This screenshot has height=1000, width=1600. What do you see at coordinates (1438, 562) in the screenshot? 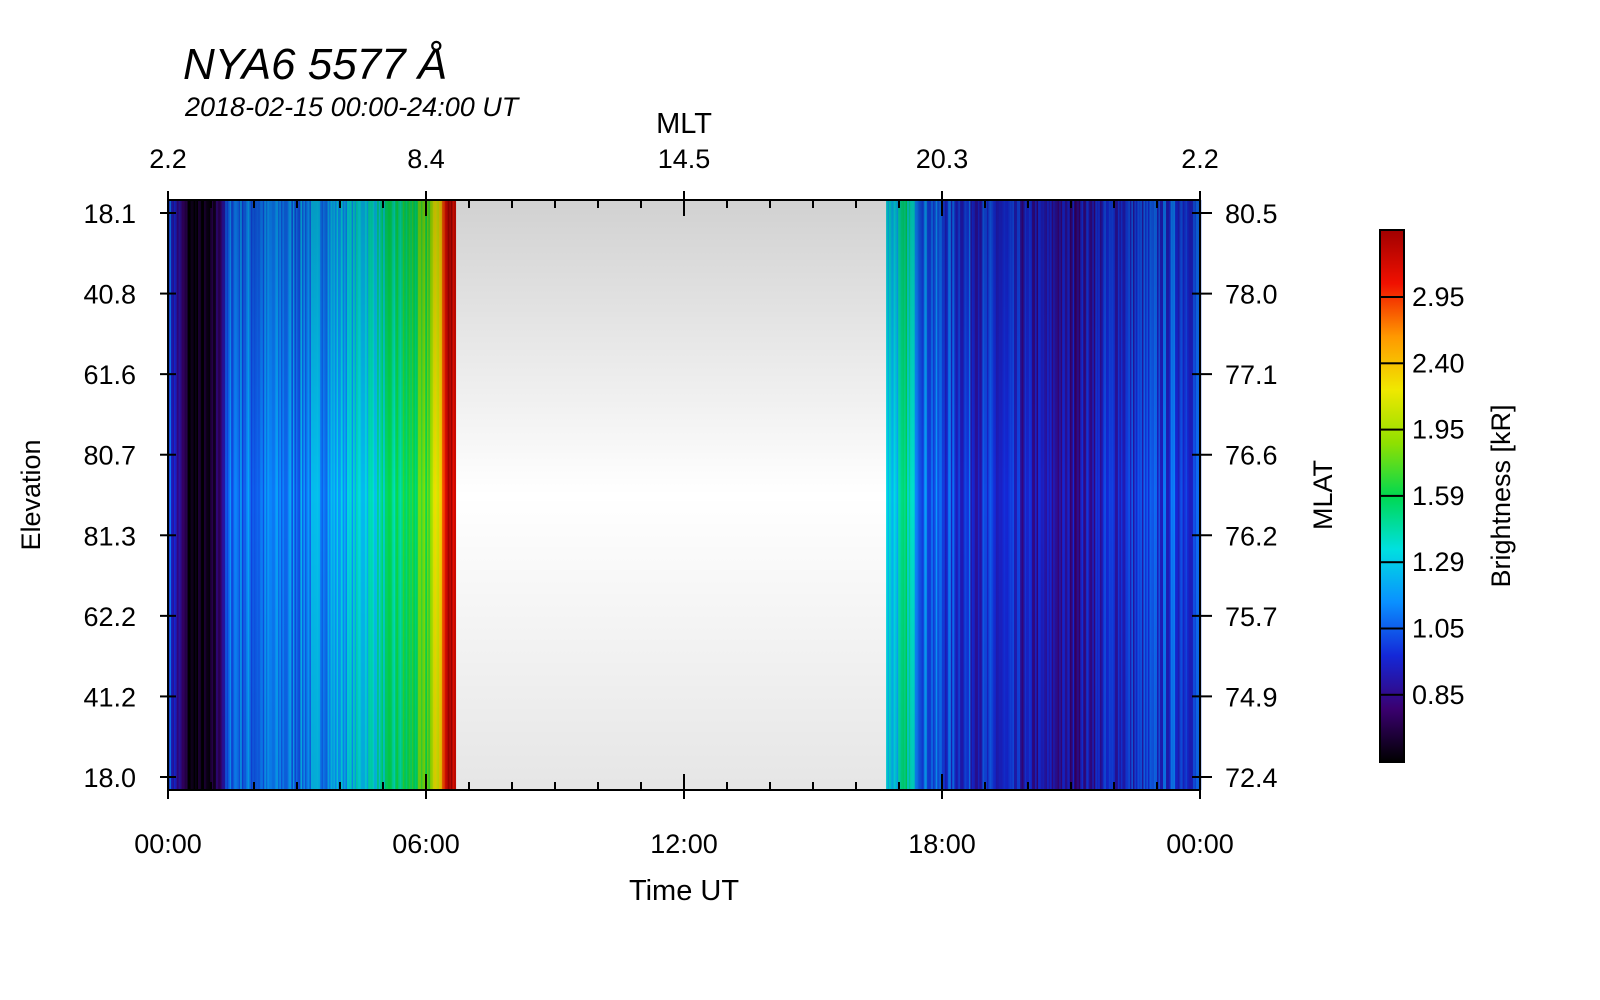
I see `colorbar-tick-label: 1.29` at bounding box center [1438, 562].